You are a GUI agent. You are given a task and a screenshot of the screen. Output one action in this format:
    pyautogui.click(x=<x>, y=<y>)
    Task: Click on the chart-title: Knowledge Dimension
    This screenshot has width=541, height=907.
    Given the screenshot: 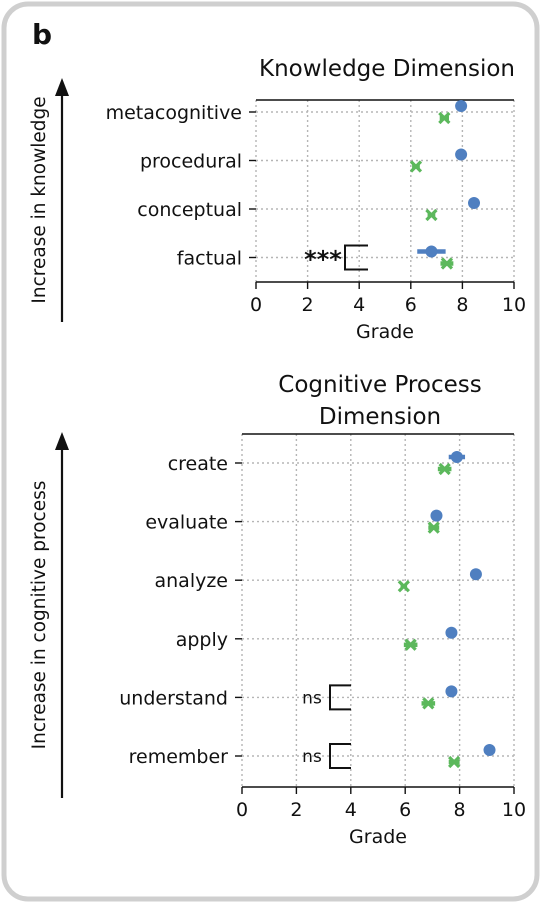 What is the action you would take?
    pyautogui.click(x=387, y=69)
    